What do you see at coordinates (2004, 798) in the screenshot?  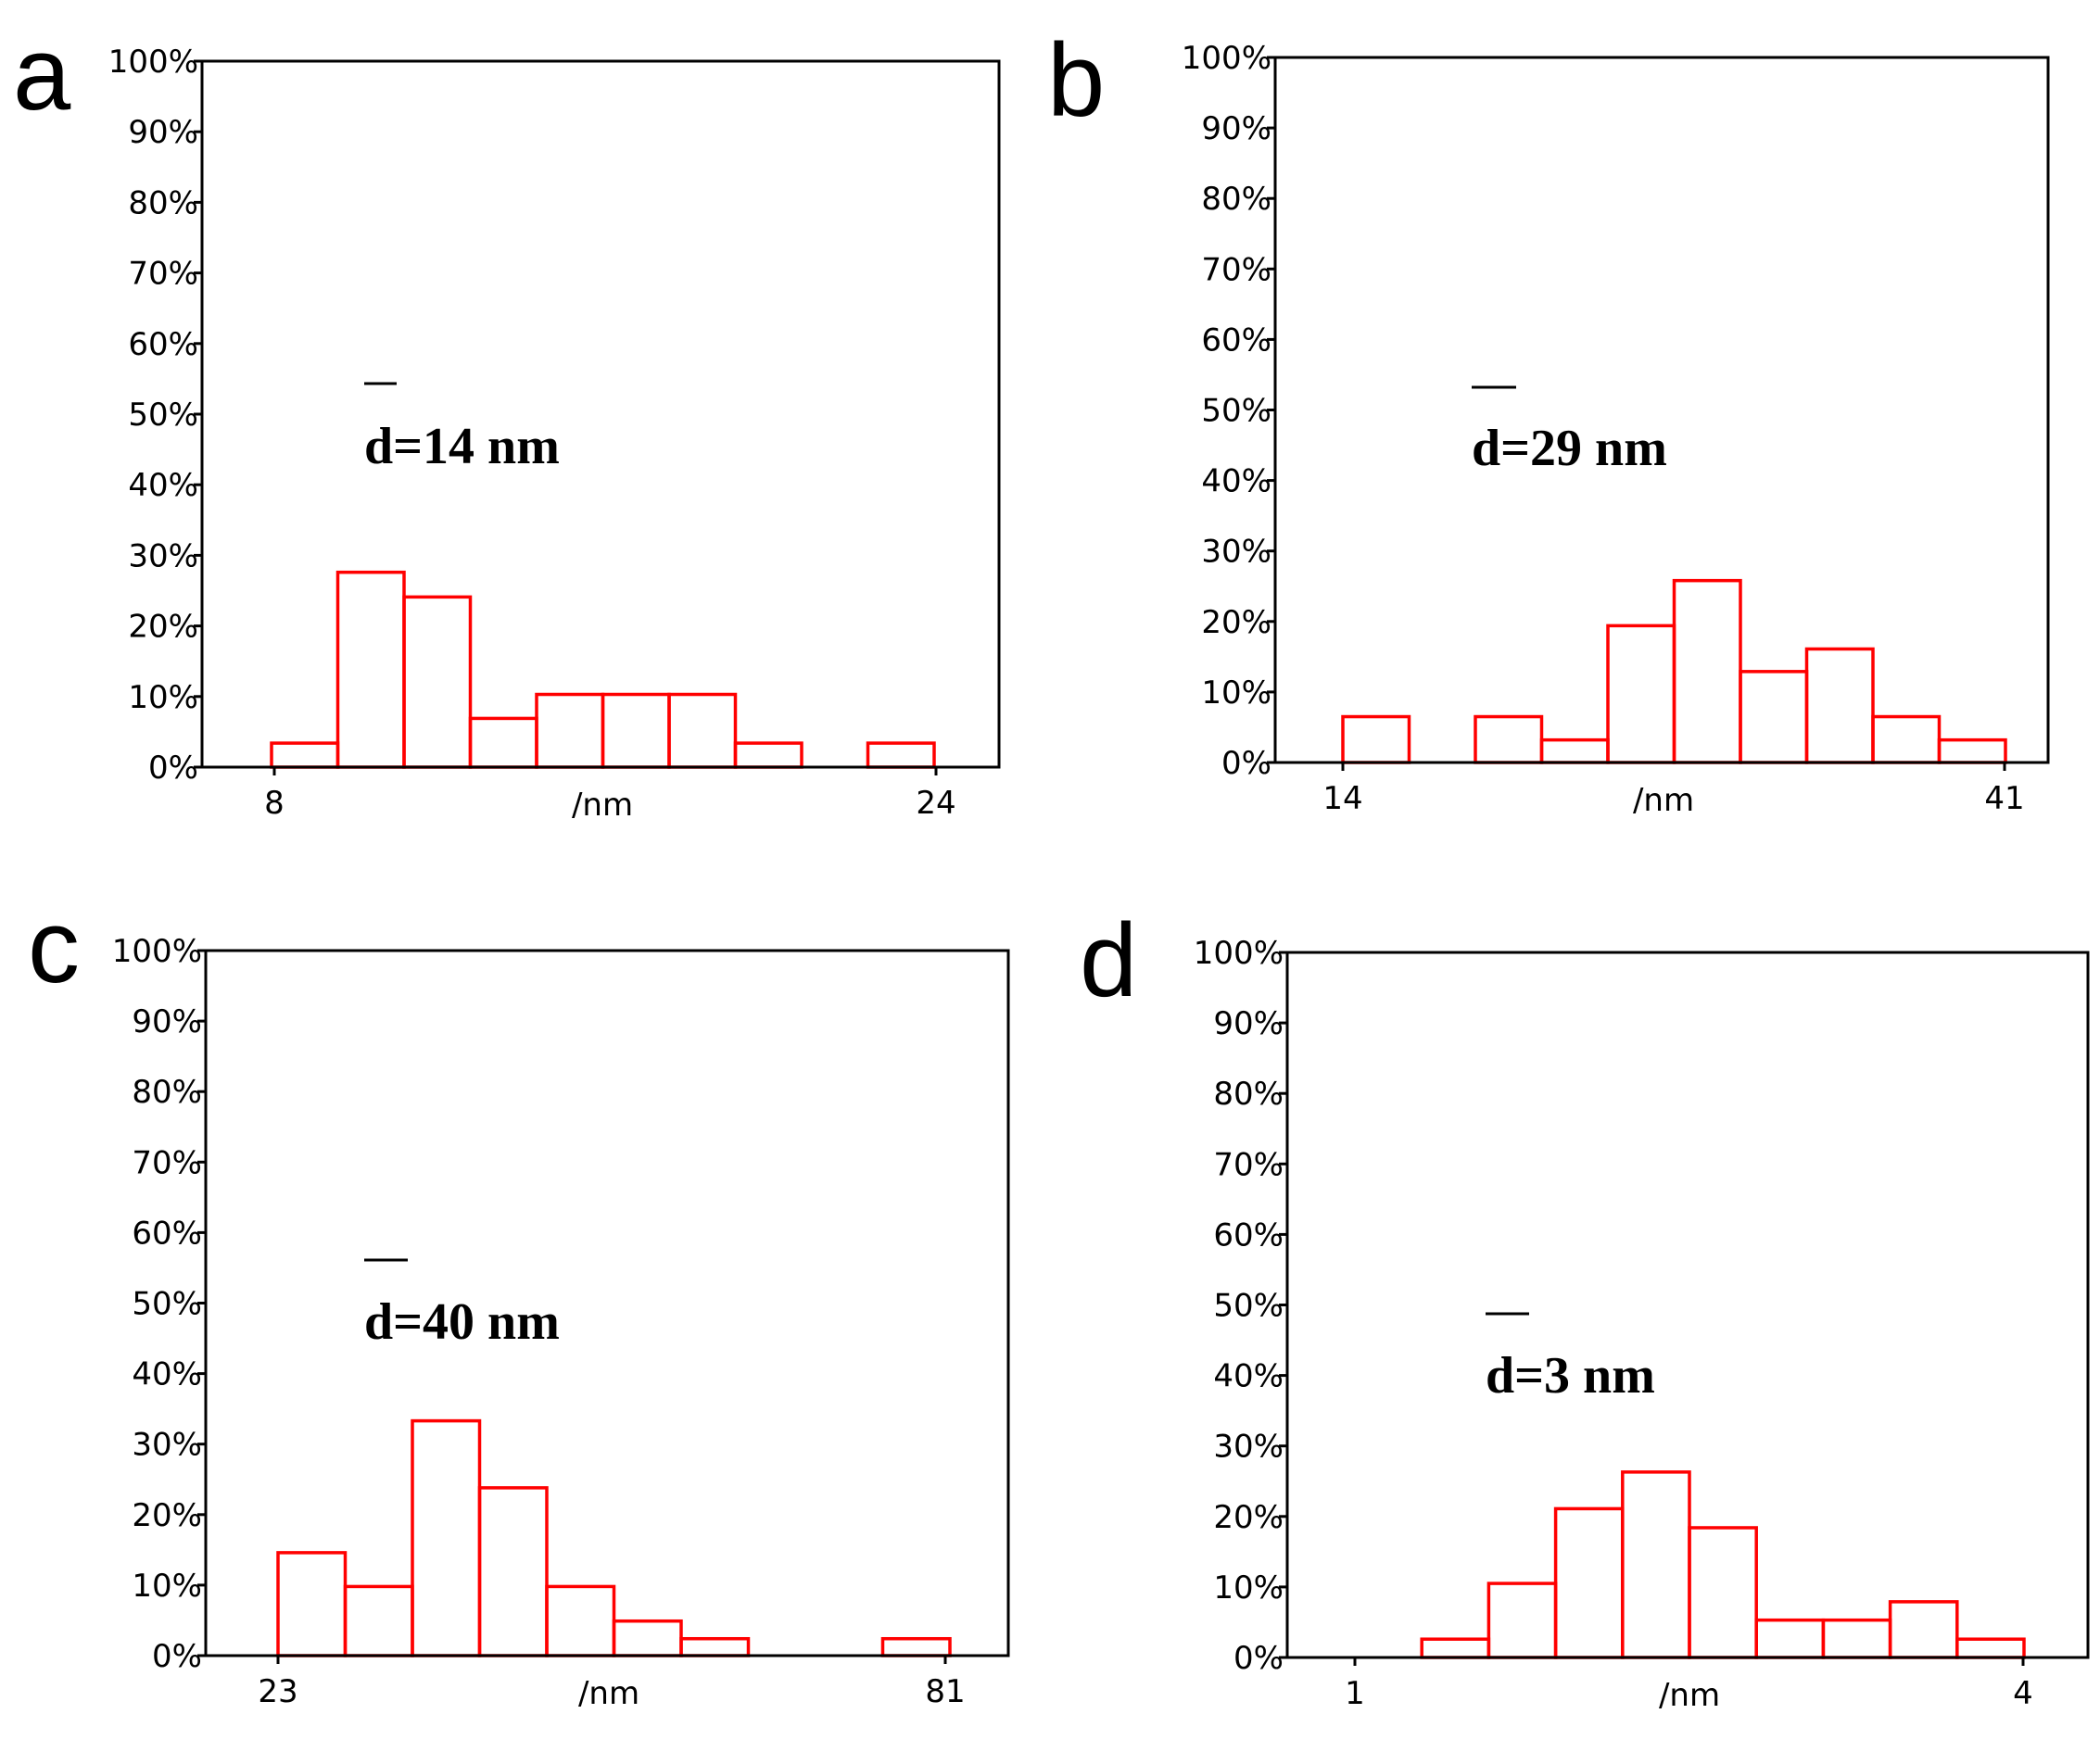 I see `x-tick-label: 41` at bounding box center [2004, 798].